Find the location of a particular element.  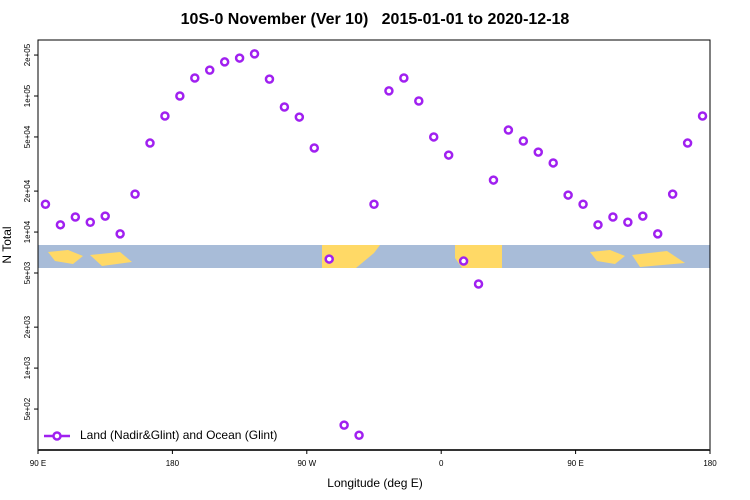

y-tick-label: 2e+04 is located at coordinates (27, 190).